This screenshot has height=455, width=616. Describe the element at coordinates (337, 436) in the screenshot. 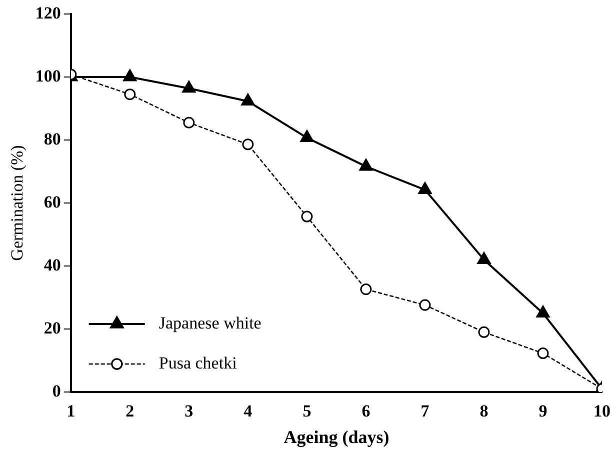

I see `x-axis-title: Ageing (days)` at that location.